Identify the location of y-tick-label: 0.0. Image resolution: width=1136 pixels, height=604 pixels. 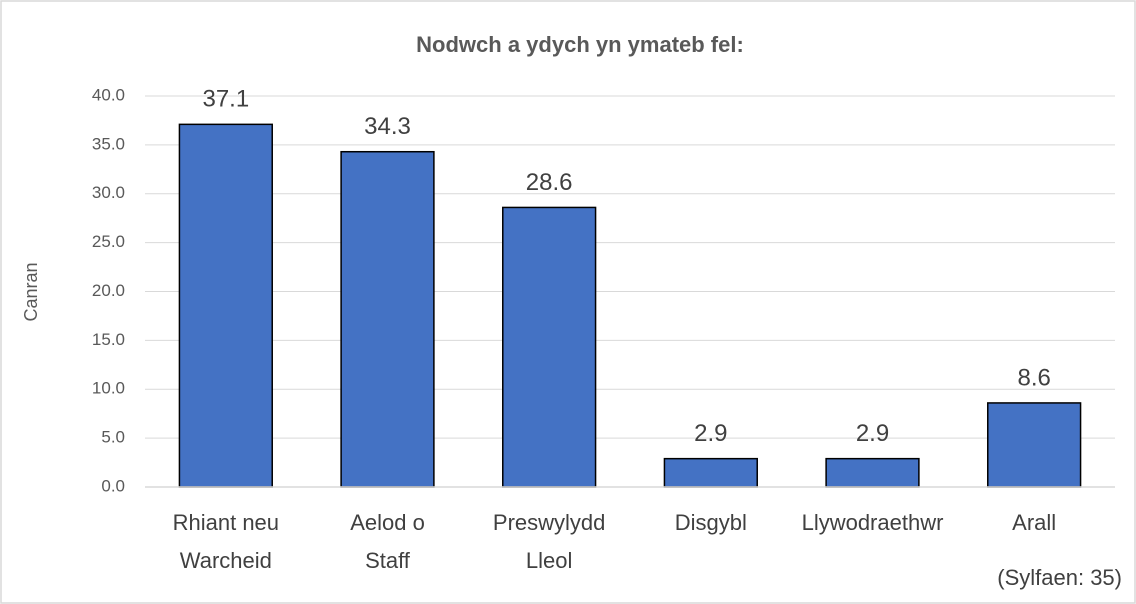
(113, 485).